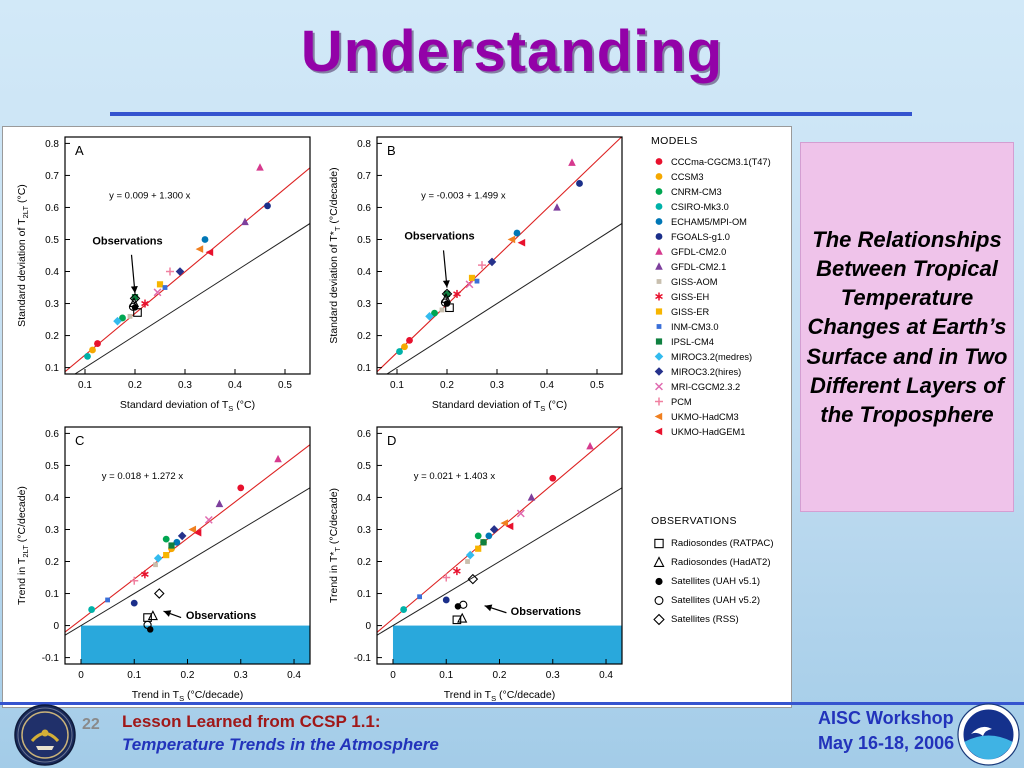  What do you see at coordinates (692, 341) in the screenshot?
I see `legend-label: IPSL-CM4` at bounding box center [692, 341].